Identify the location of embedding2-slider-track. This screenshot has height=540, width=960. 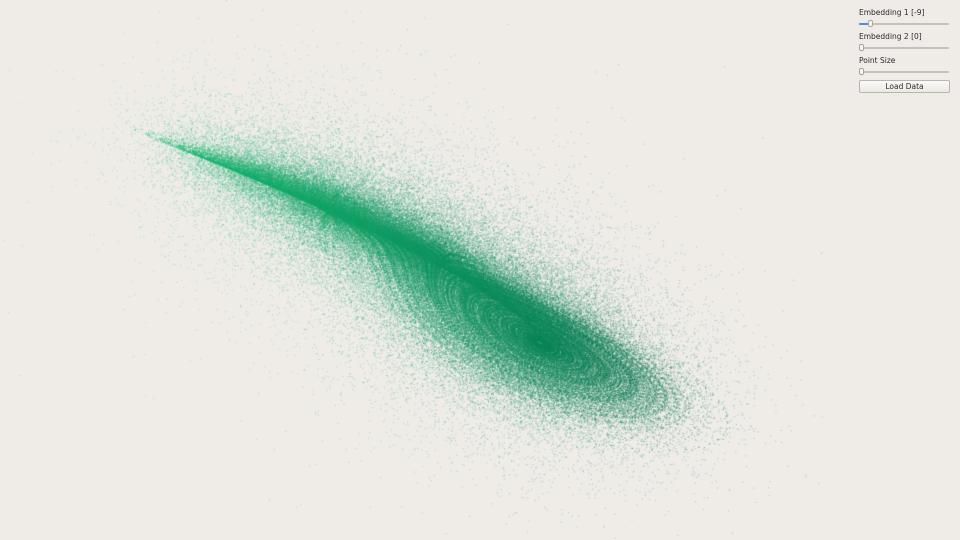
(904, 48).